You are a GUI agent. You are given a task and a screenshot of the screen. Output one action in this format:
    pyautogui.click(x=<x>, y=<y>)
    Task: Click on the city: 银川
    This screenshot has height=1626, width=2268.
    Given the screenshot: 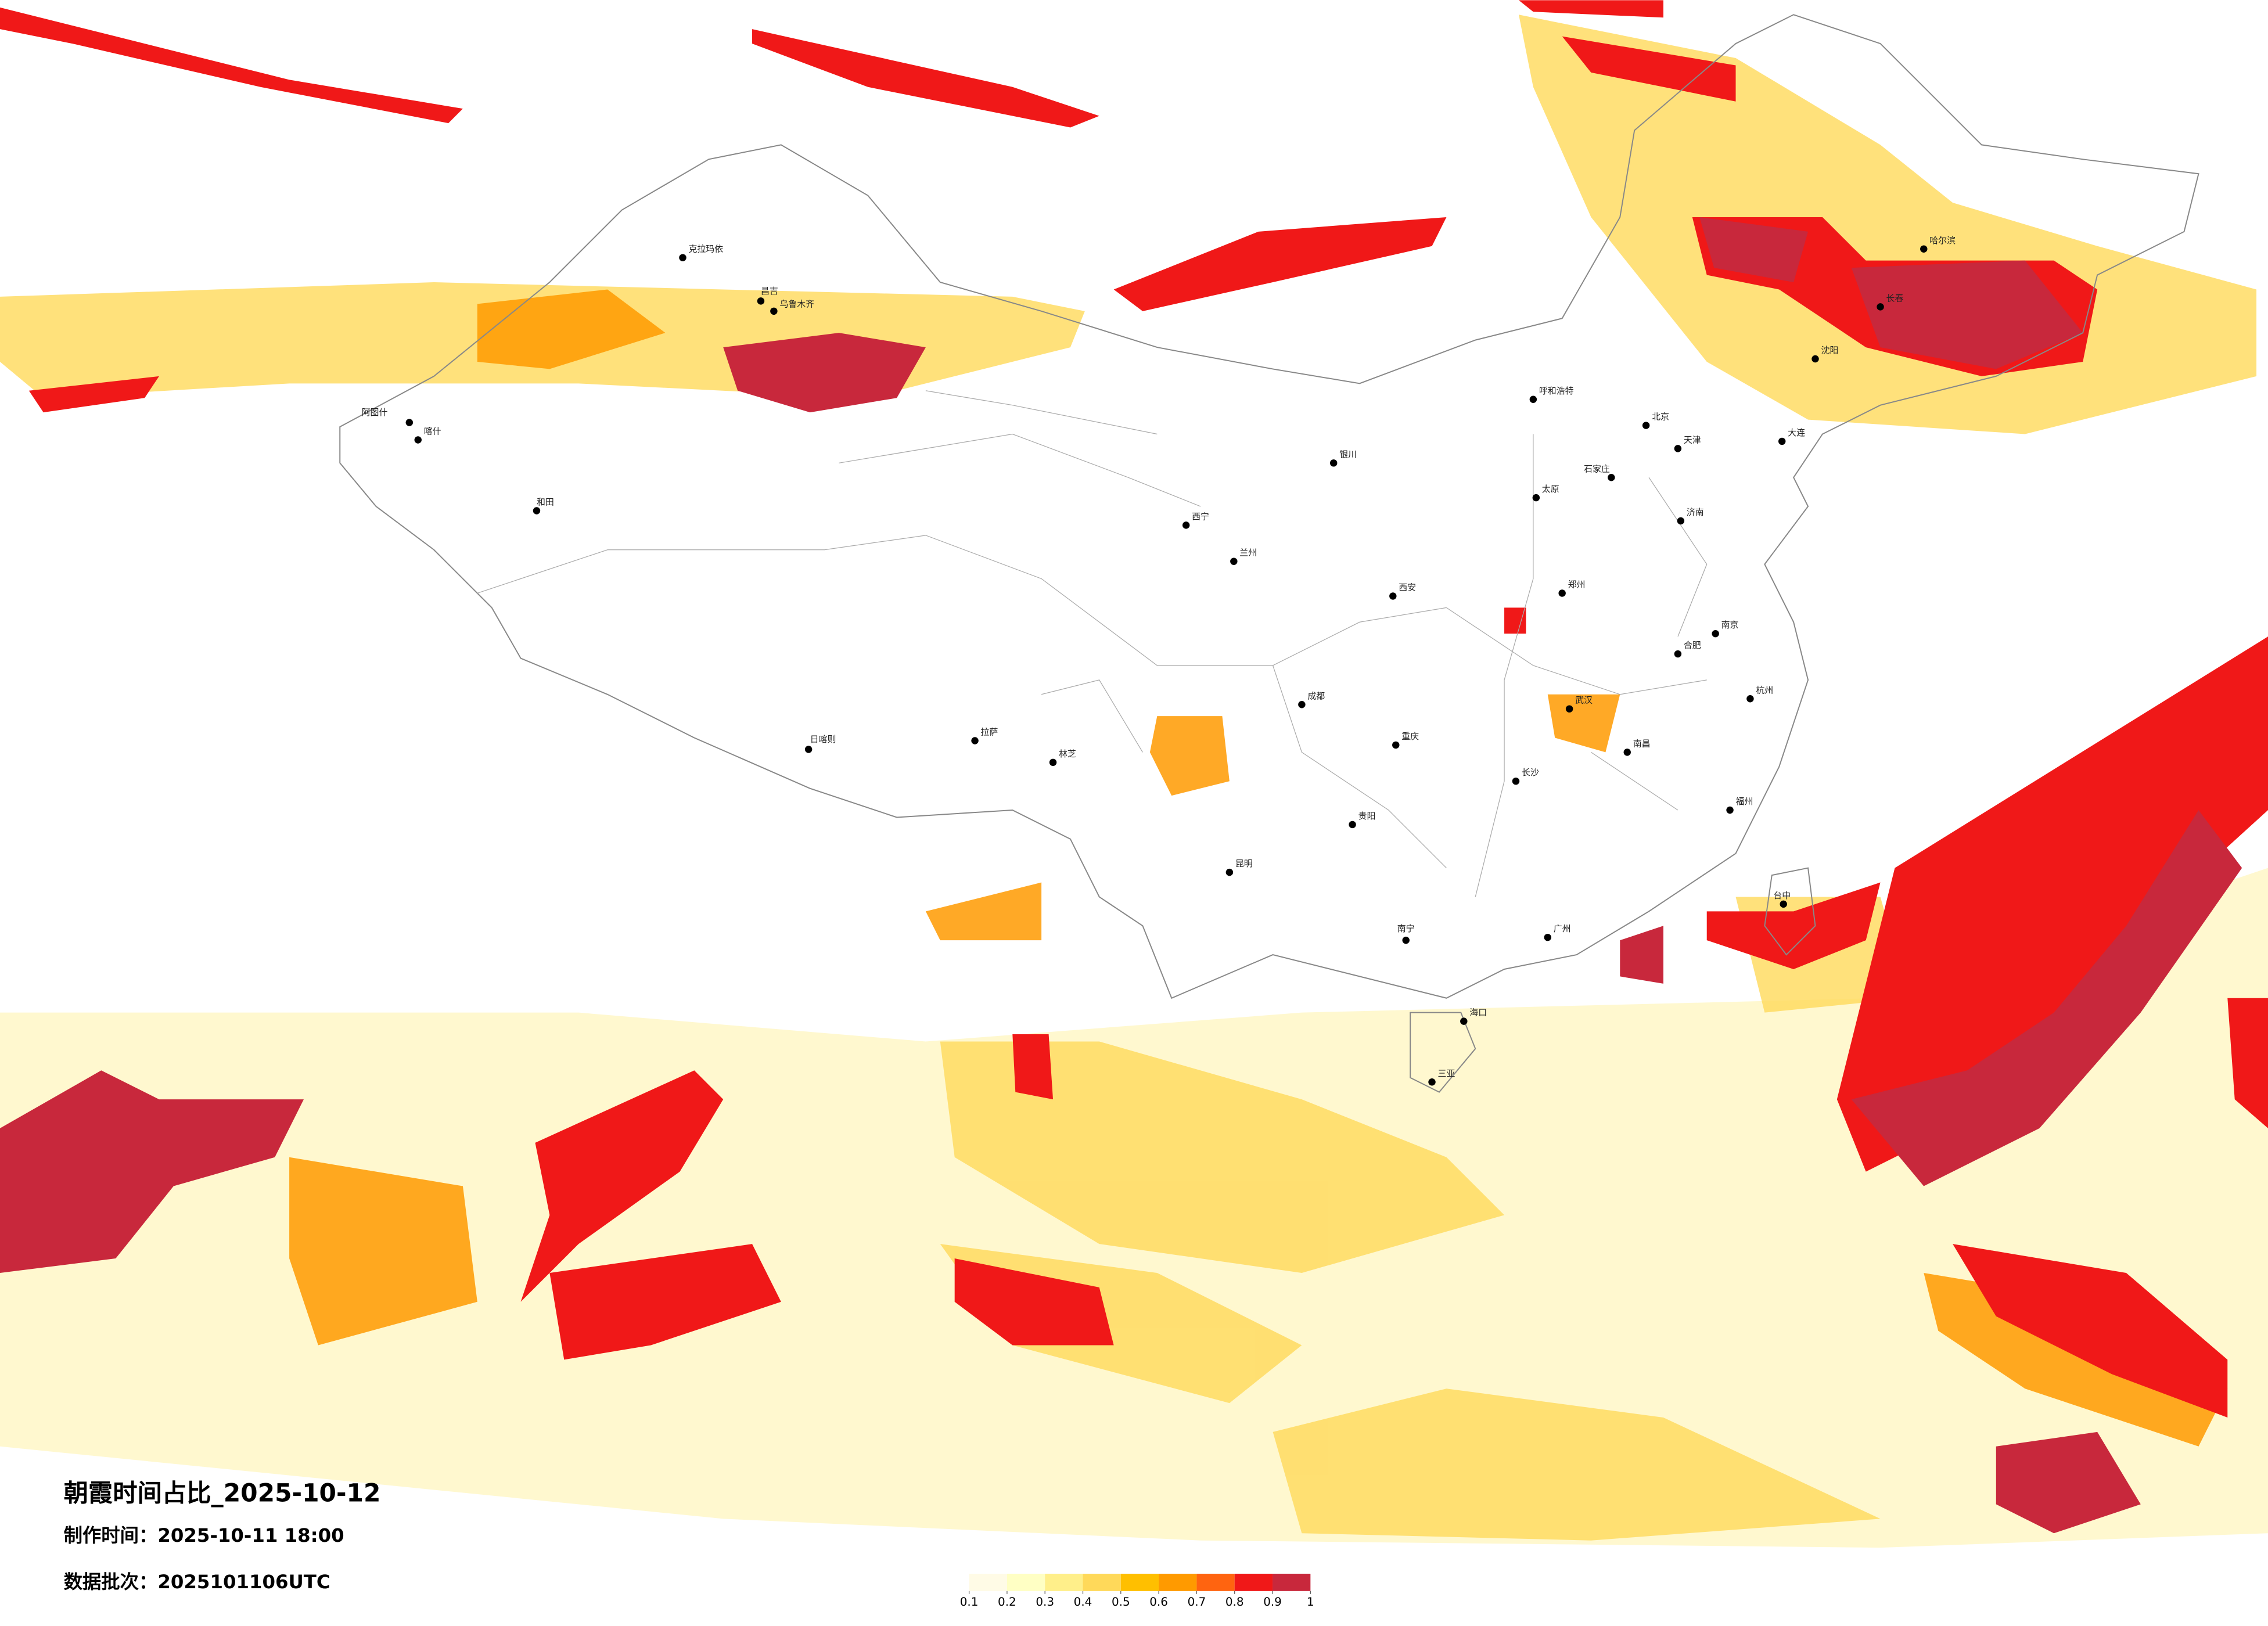 What is the action you would take?
    pyautogui.click(x=1343, y=458)
    